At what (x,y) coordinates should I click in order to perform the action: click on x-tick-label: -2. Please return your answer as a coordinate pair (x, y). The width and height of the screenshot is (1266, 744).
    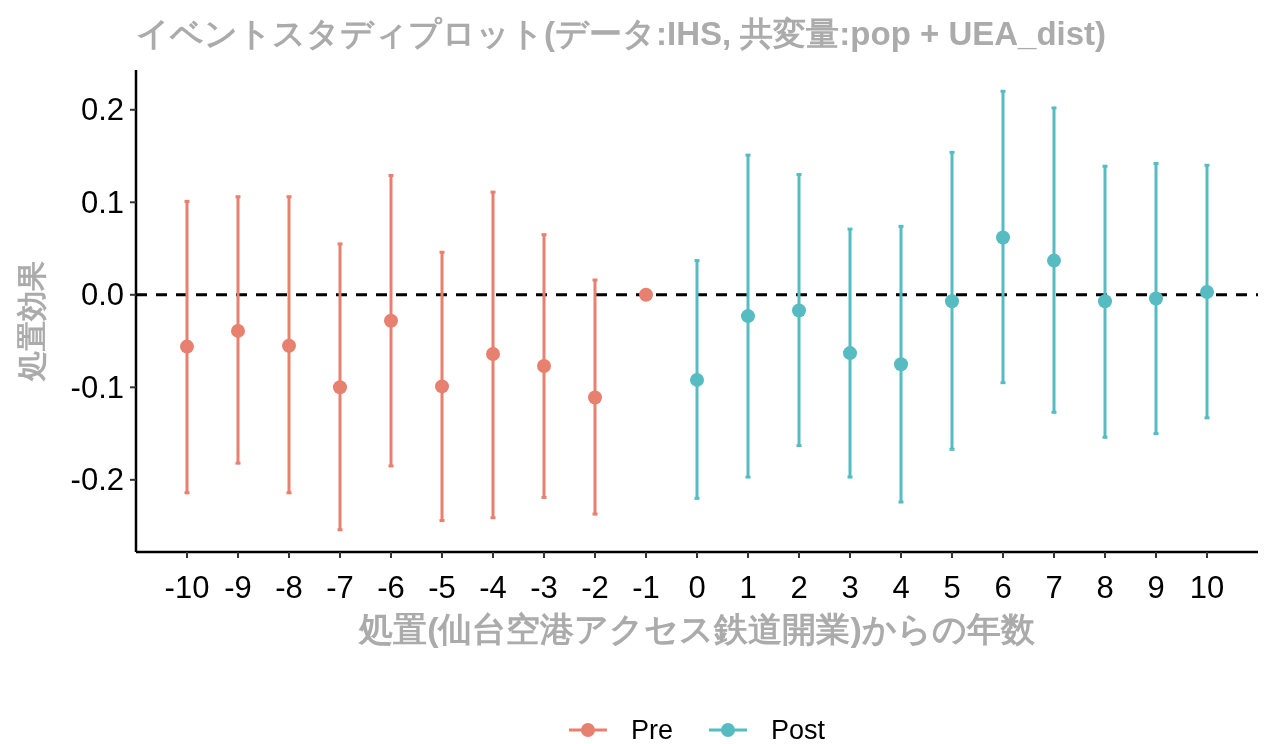
    Looking at the image, I should click on (595, 587).